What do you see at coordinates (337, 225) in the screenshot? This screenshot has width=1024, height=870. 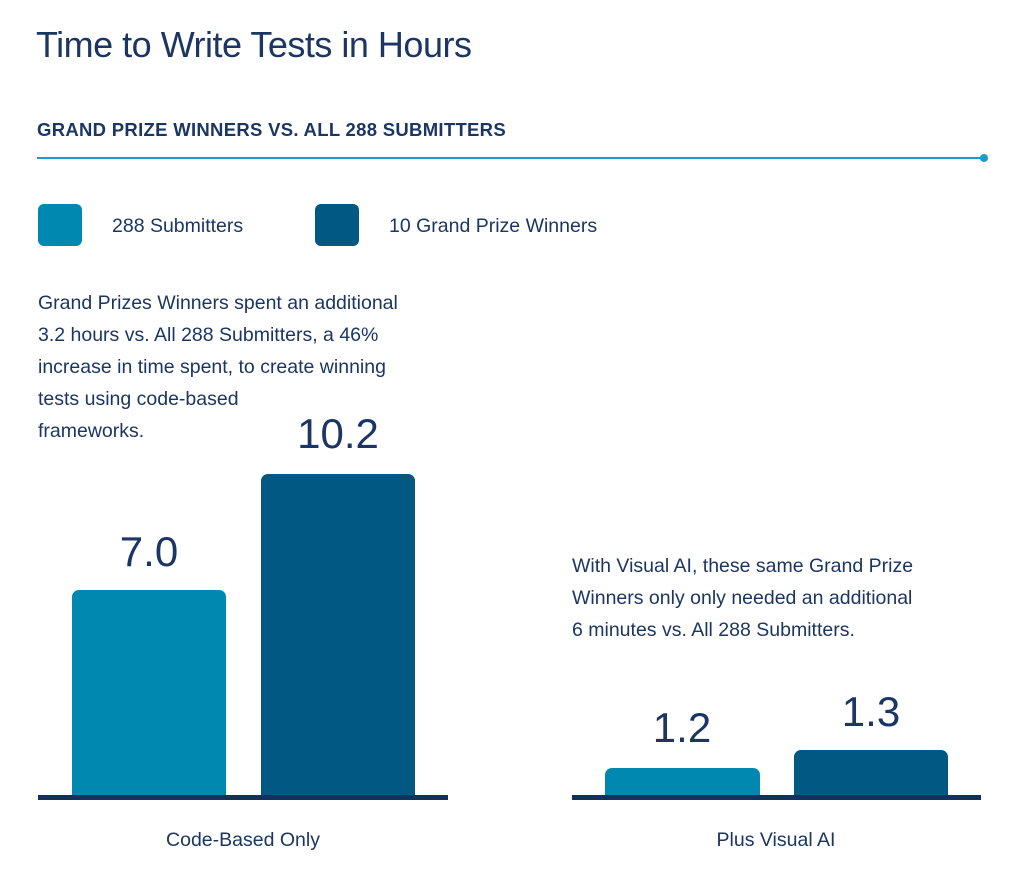 I see `legend-swatch-winners` at bounding box center [337, 225].